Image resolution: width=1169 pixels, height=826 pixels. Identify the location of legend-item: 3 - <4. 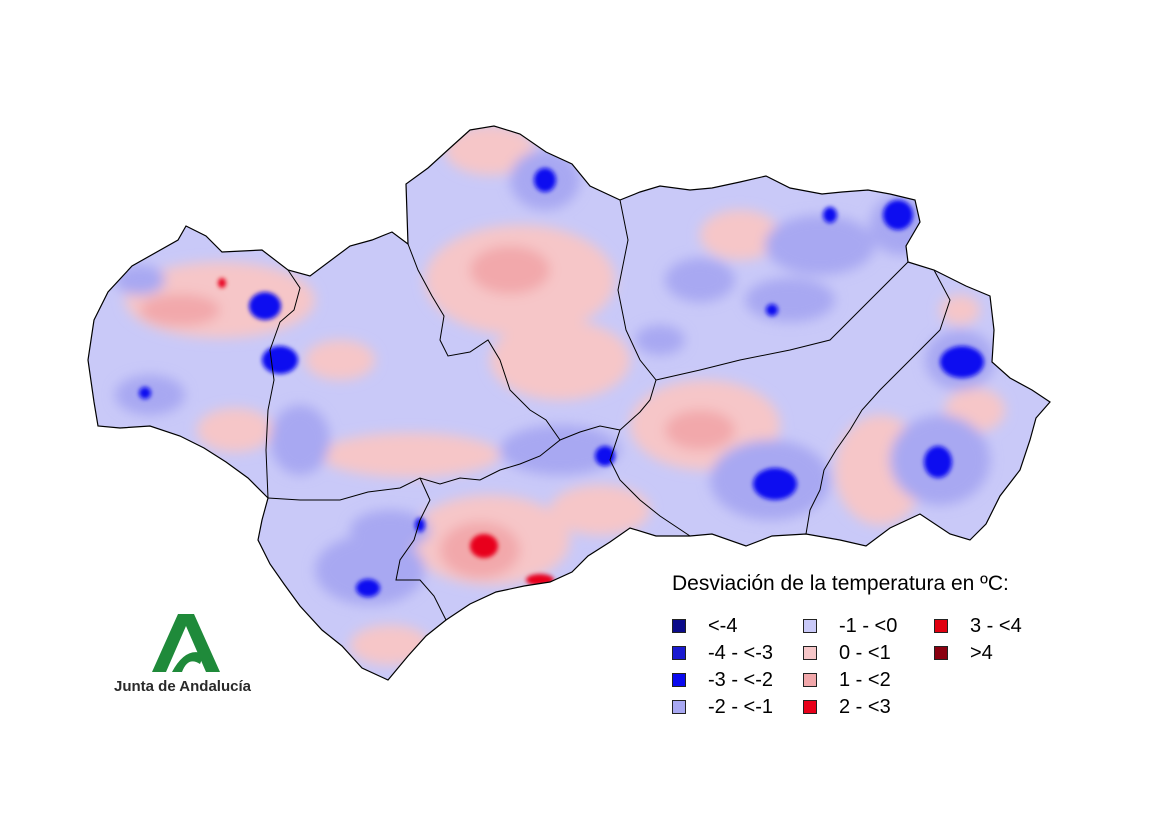
(978, 626).